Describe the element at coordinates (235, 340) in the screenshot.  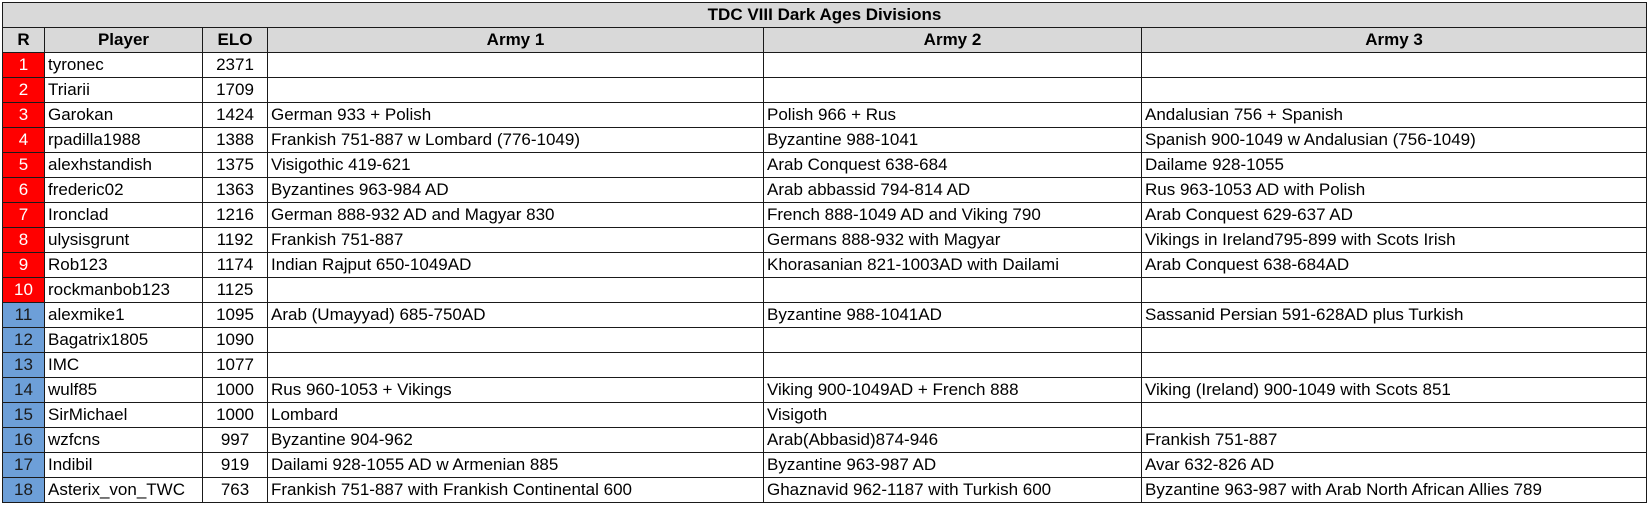
I see `elo-cell: 1090` at that location.